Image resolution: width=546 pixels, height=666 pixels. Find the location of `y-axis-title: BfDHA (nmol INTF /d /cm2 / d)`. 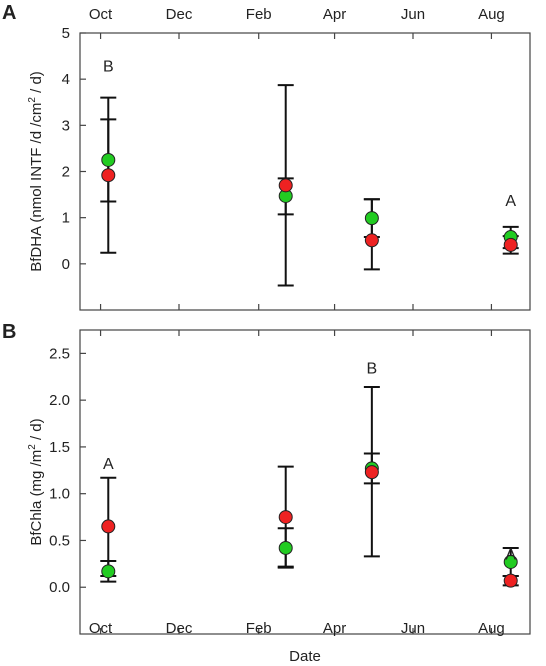

y-axis-title: BfDHA (nmol INTF /d /cm2 / d) is located at coordinates (36, 171).